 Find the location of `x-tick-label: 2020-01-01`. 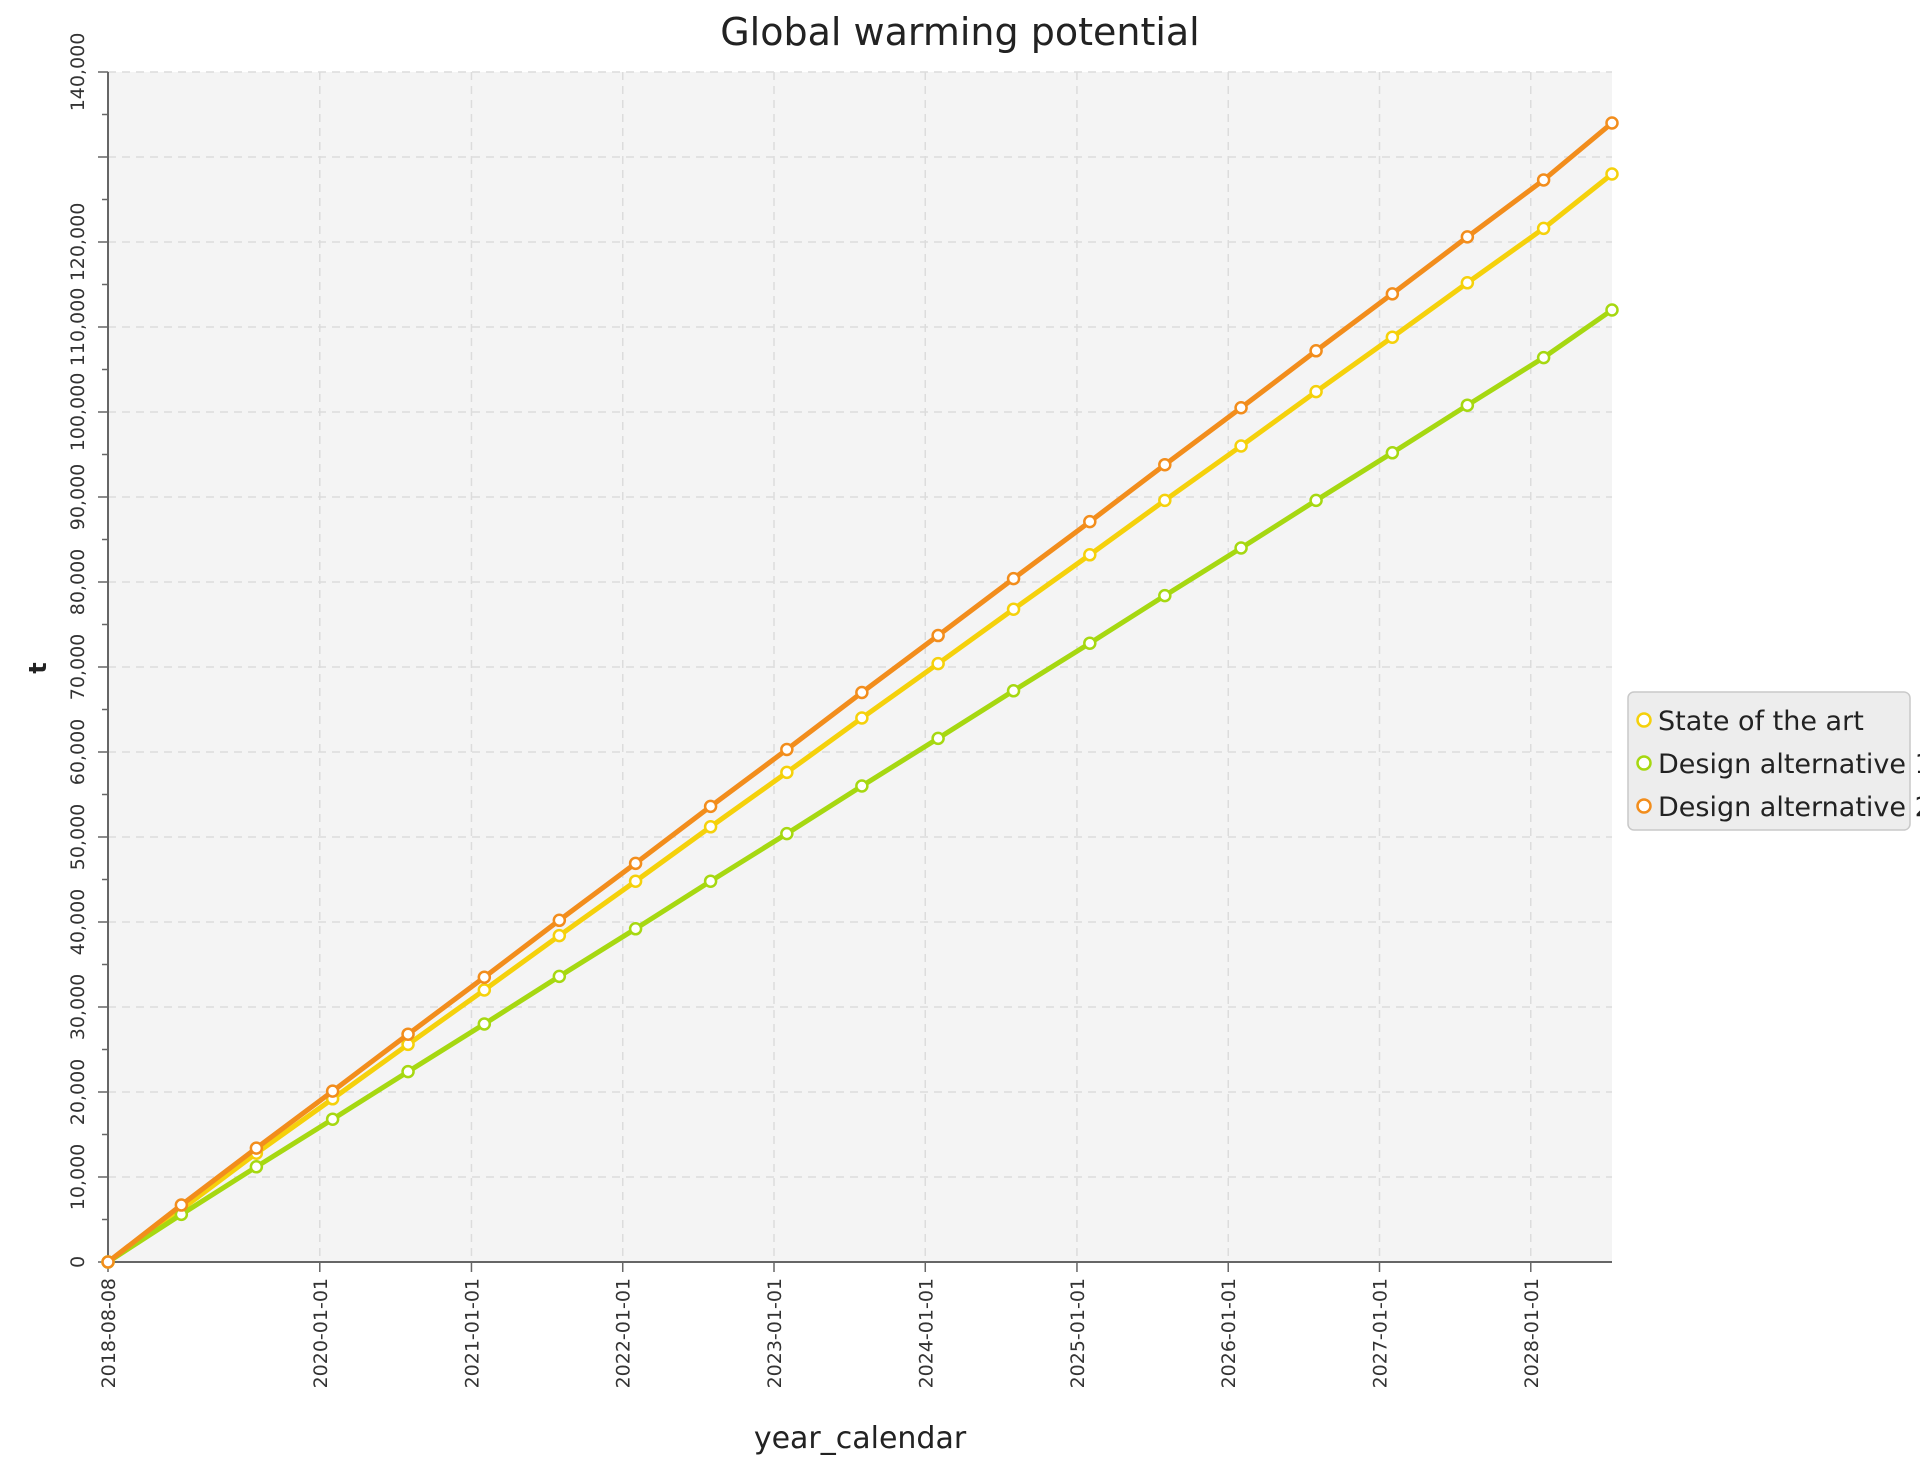

x-tick-label: 2020-01-01 is located at coordinates (321, 1333).